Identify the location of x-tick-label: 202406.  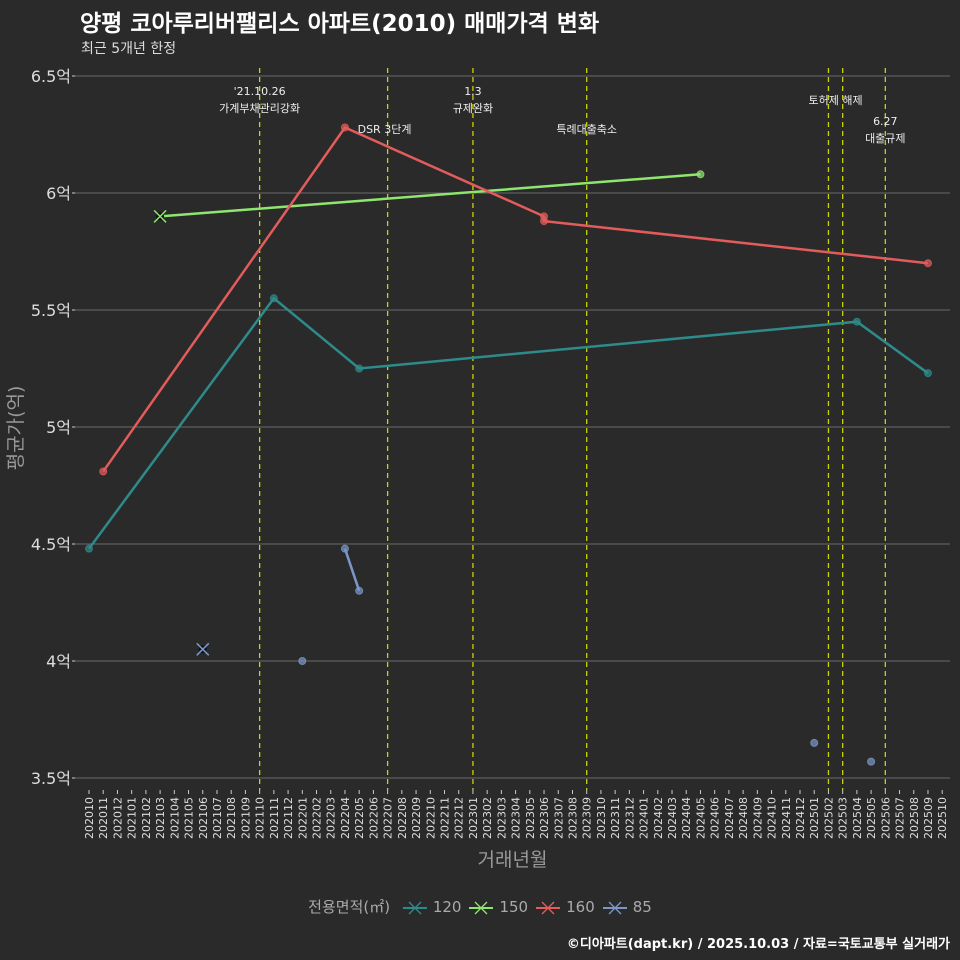
(715, 818).